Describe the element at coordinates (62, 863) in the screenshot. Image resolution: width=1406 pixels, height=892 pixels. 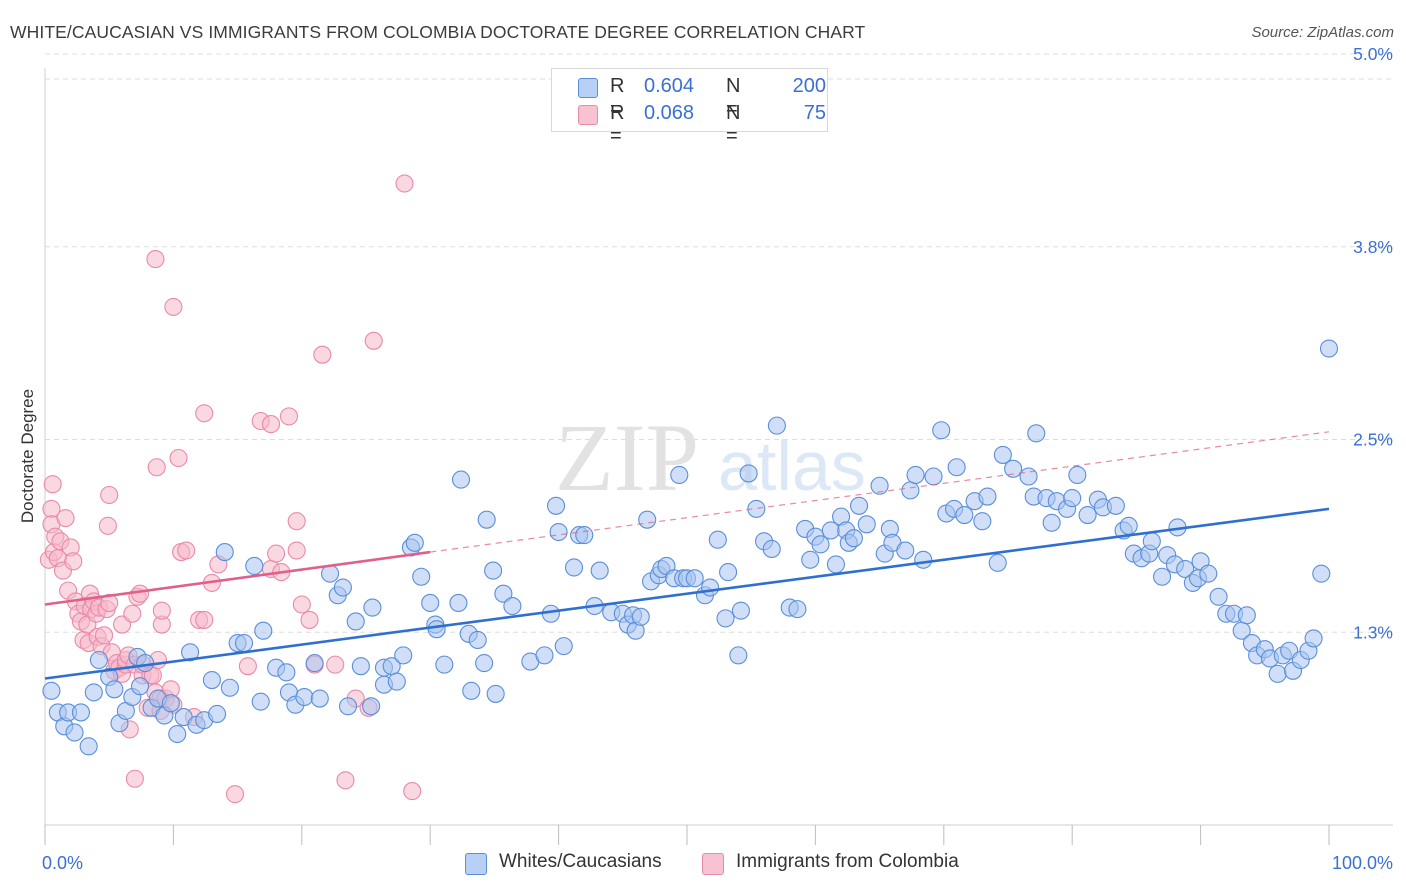
I see `x-tick-label: 0.0%` at that location.